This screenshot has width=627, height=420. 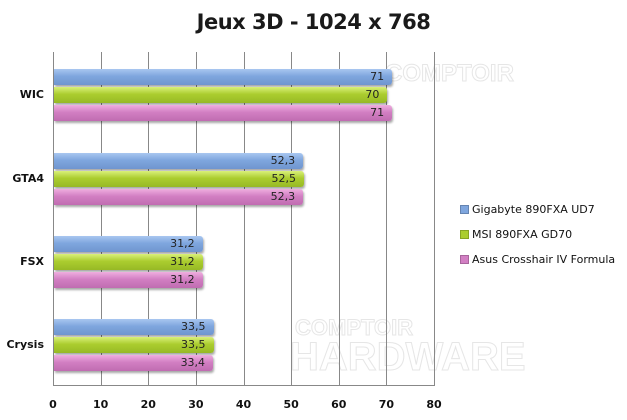 I want to click on legend-label: MSI 890FXA GD70, so click(x=522, y=234).